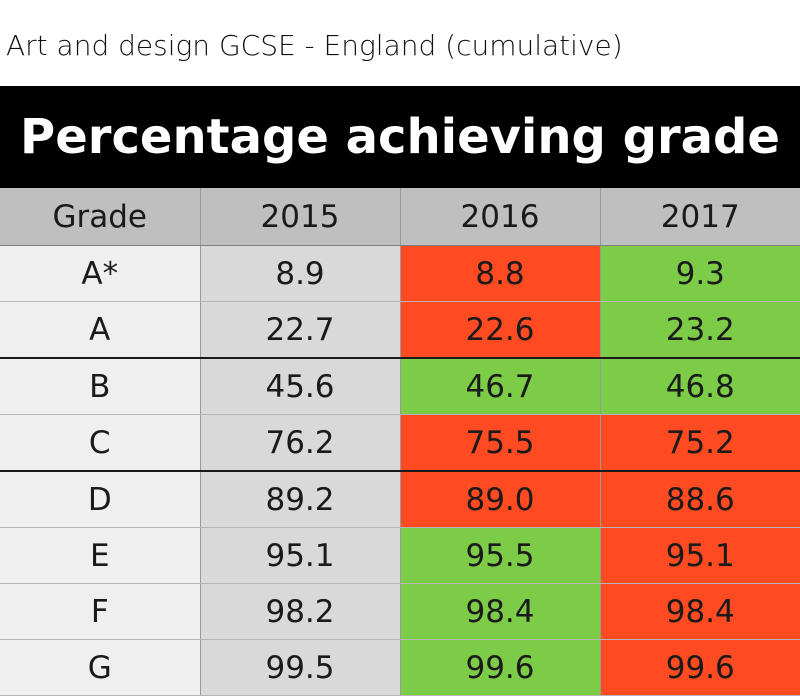 This screenshot has width=800, height=696. I want to click on grade-label-cell: F, so click(100, 611).